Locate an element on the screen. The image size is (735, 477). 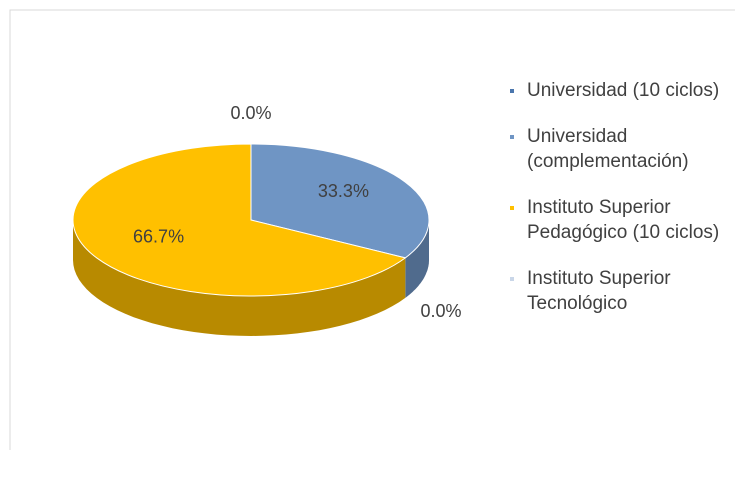
data-label: 33.3% is located at coordinates (343, 191).